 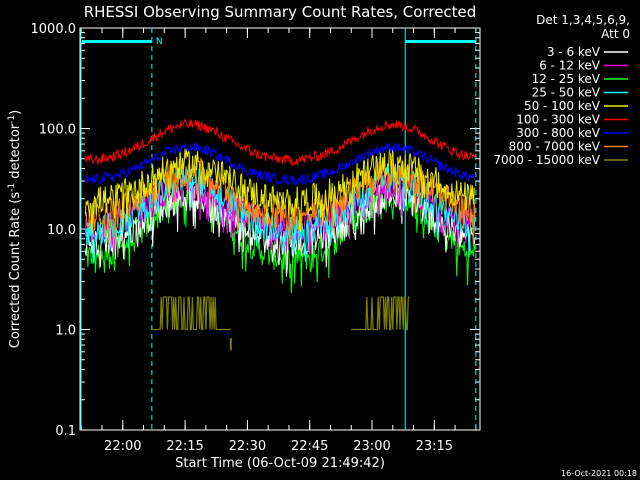 What do you see at coordinates (566, 93) in the screenshot?
I see `legend-label: 25 - 50 keV` at bounding box center [566, 93].